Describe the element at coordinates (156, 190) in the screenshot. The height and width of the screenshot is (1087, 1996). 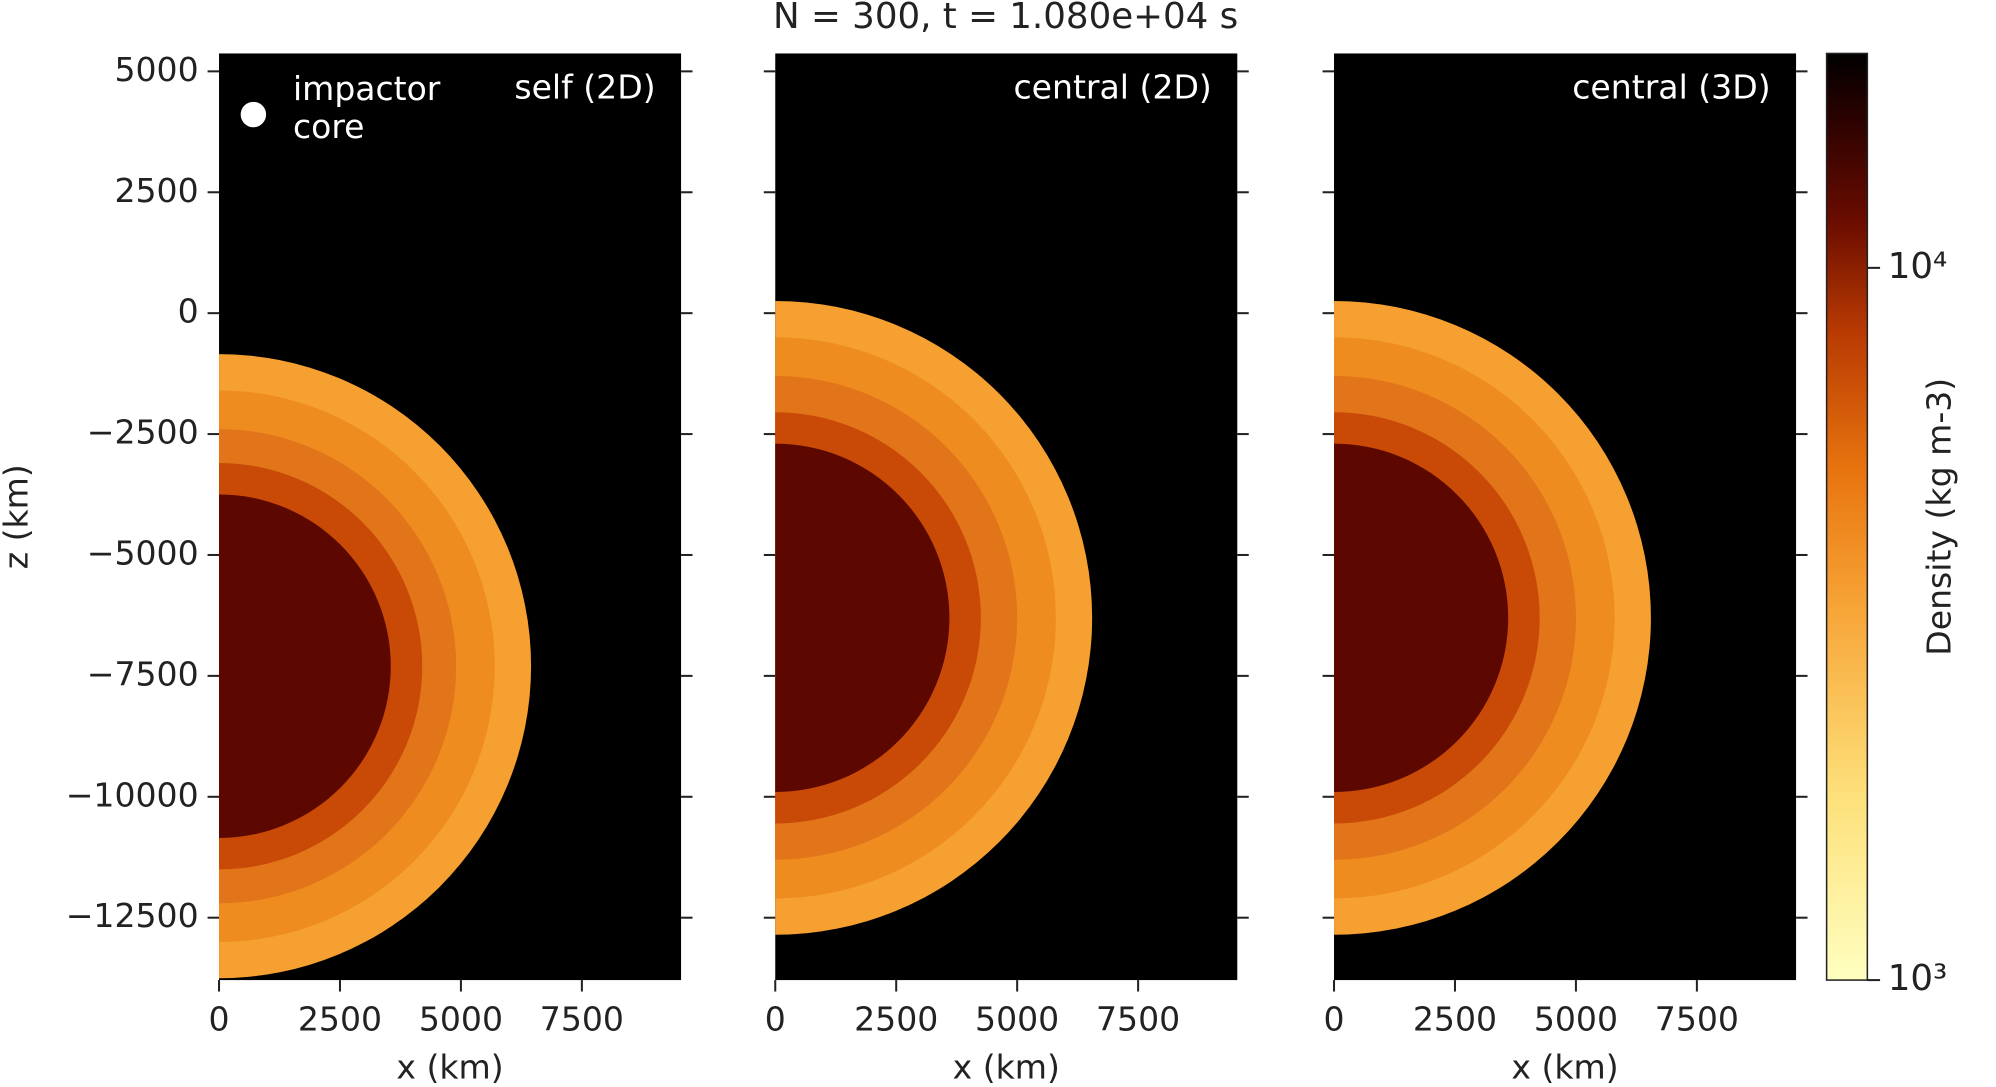
I see `y-tick-label: 2500` at that location.